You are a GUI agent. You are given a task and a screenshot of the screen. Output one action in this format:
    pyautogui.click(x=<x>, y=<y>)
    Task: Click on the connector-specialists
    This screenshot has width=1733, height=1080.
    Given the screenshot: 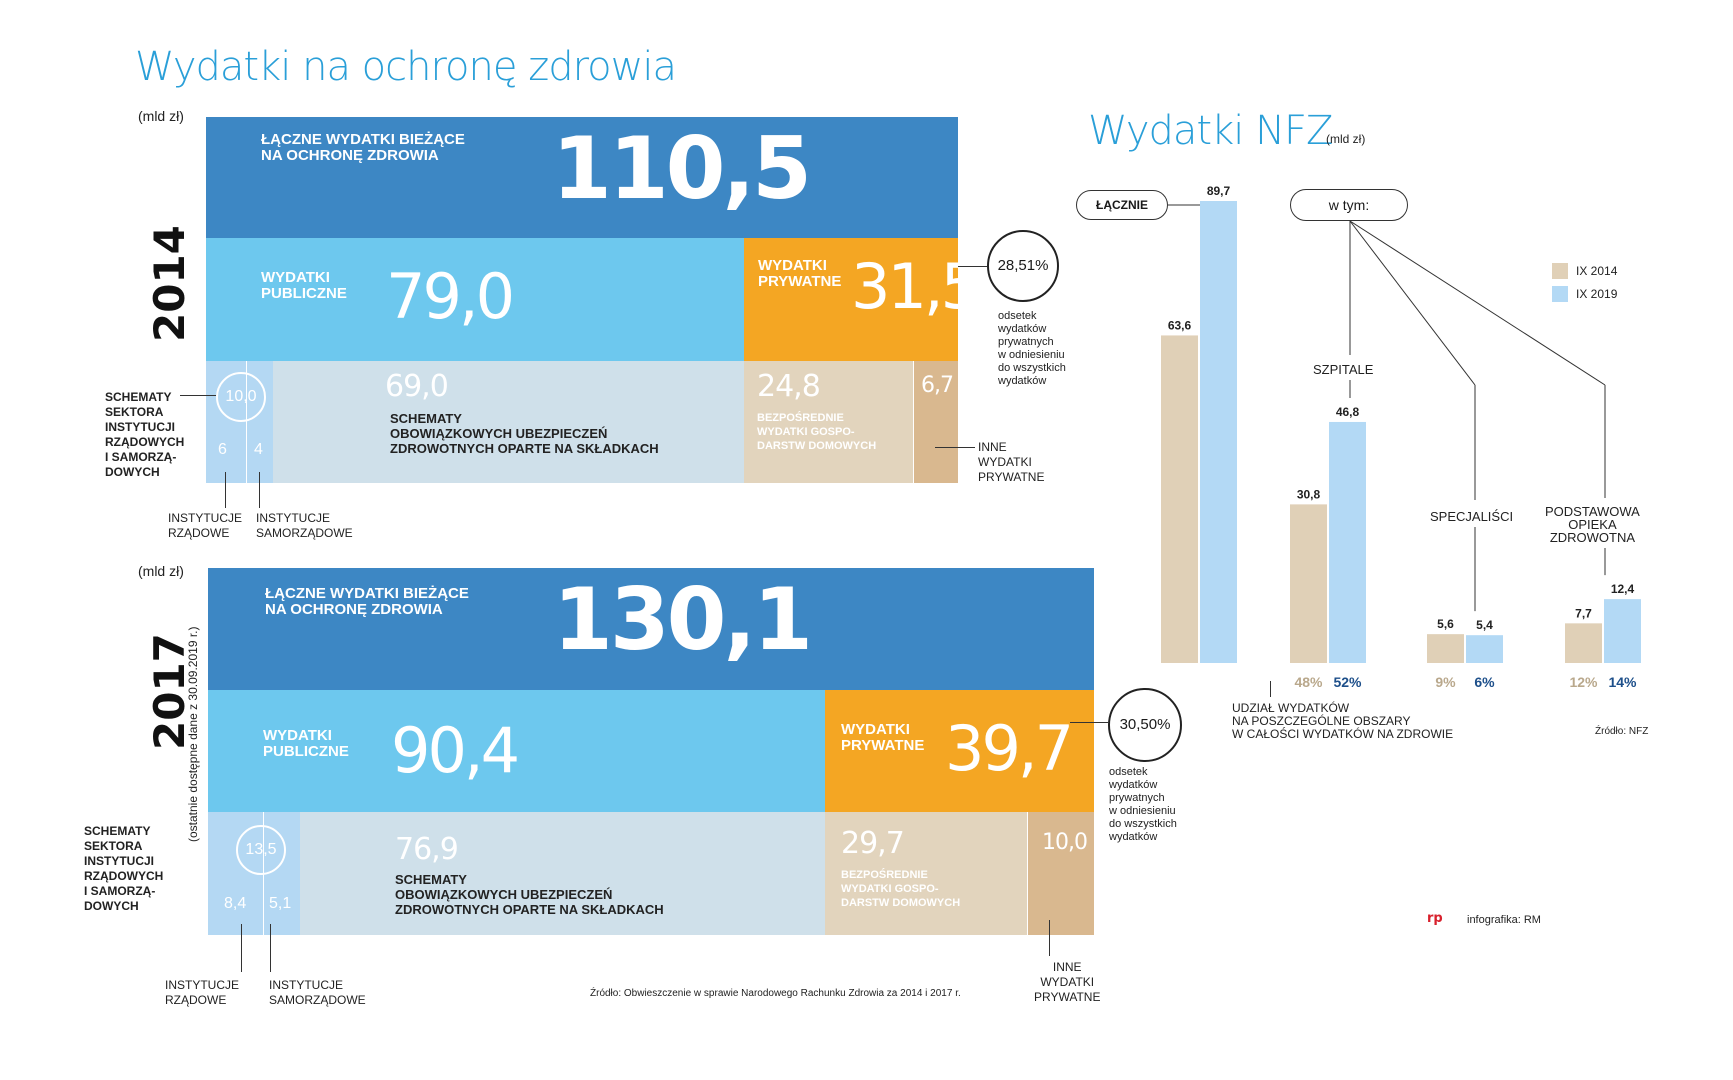 What is the action you would take?
    pyautogui.click(x=1412, y=303)
    